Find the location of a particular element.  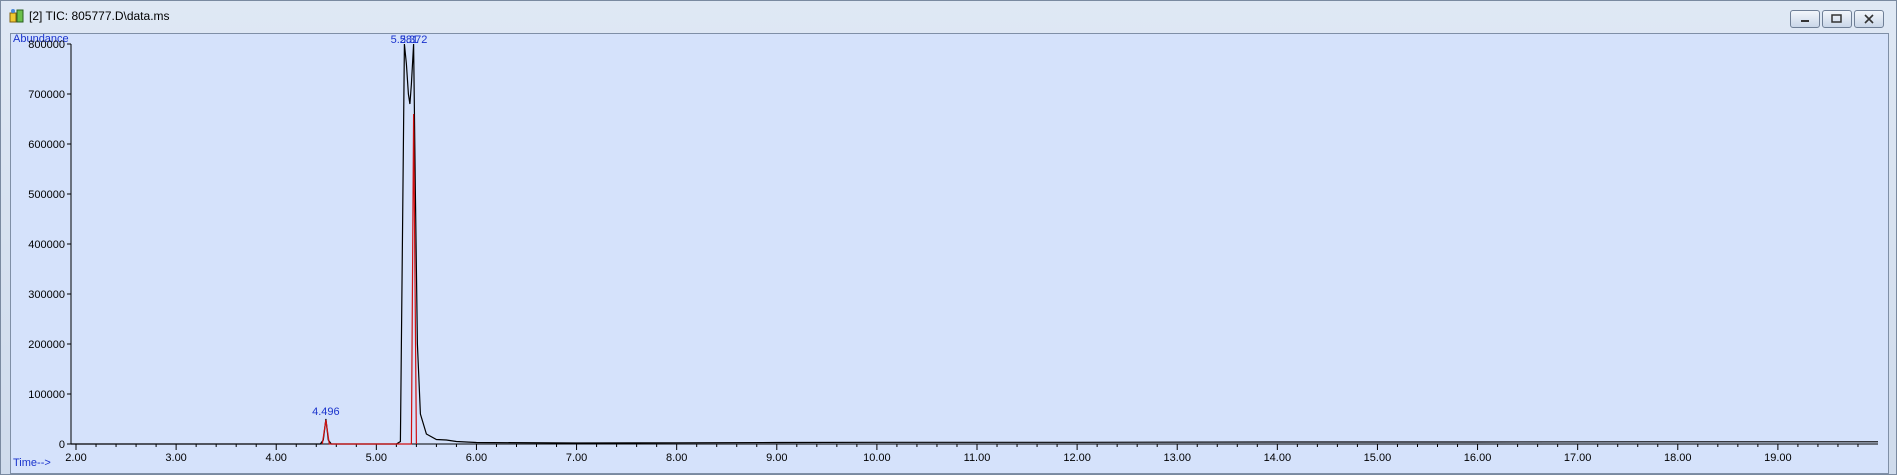

x-tick-label: 12.00 is located at coordinates (1077, 458).